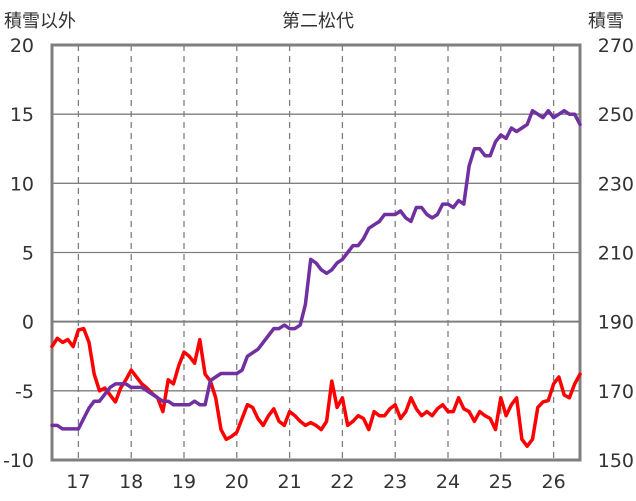 The width and height of the screenshot is (636, 501). What do you see at coordinates (616, 115) in the screenshot?
I see `y-right-tick-label: 250` at bounding box center [616, 115].